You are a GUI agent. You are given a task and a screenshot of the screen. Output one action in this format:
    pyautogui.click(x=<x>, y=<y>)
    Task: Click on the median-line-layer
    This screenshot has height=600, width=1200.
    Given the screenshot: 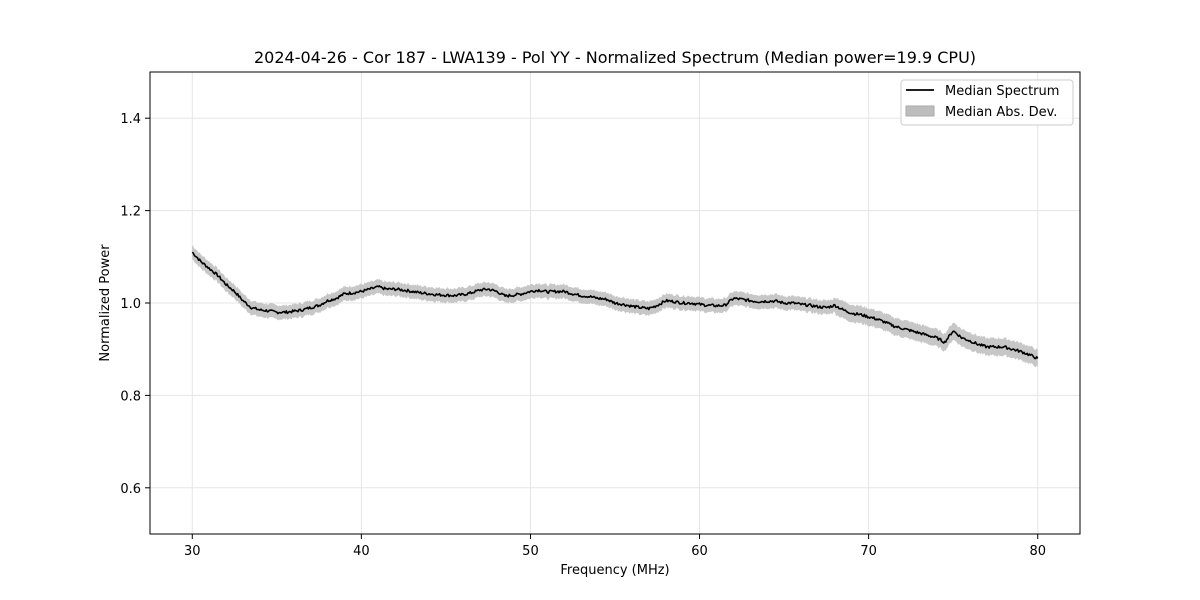 What is the action you would take?
    pyautogui.click(x=615, y=305)
    